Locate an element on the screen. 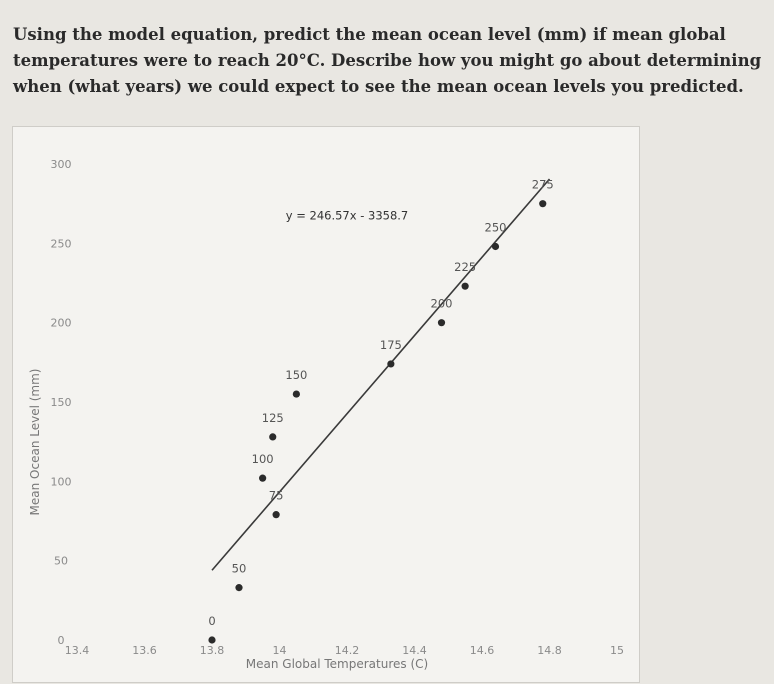  y-tick-label: 150 is located at coordinates (61, 402).